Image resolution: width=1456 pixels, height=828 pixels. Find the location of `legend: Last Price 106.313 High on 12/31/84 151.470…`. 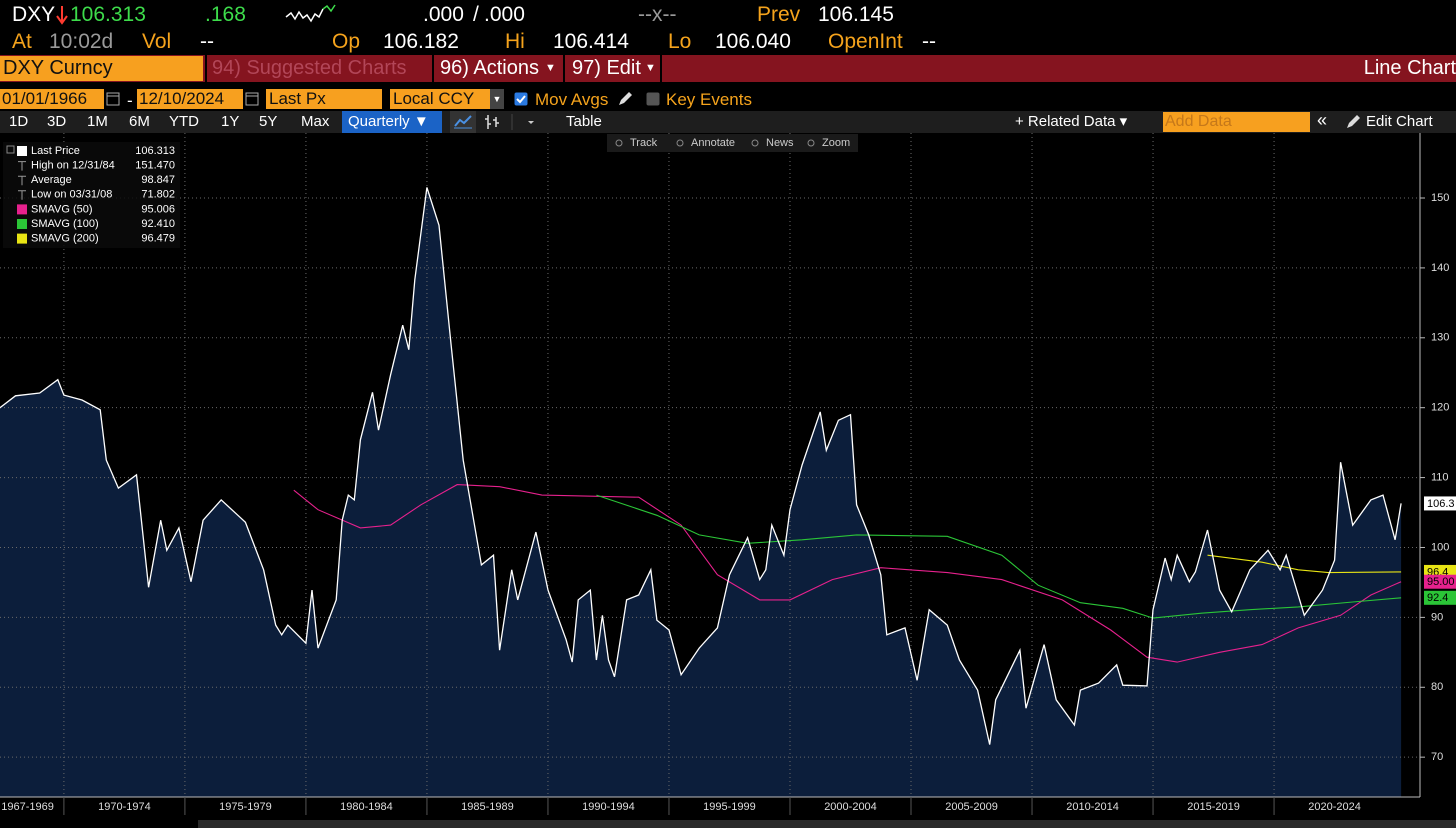

legend: Last Price 106.313 High on 12/31/84 151.470… is located at coordinates (91, 195).